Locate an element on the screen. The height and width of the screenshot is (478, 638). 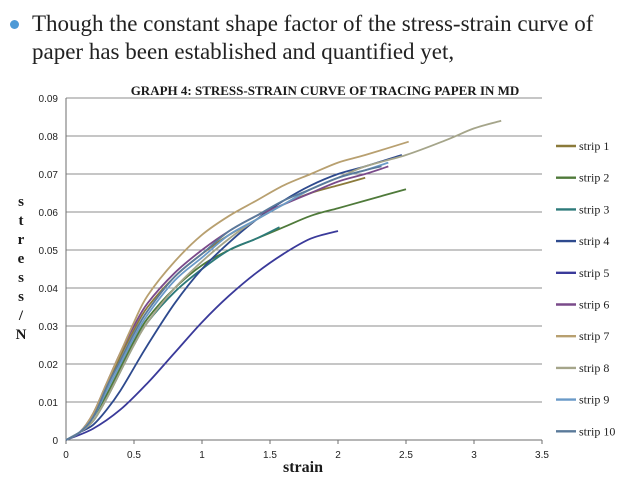
y-tick-label: 0.03 is located at coordinates (49, 327).